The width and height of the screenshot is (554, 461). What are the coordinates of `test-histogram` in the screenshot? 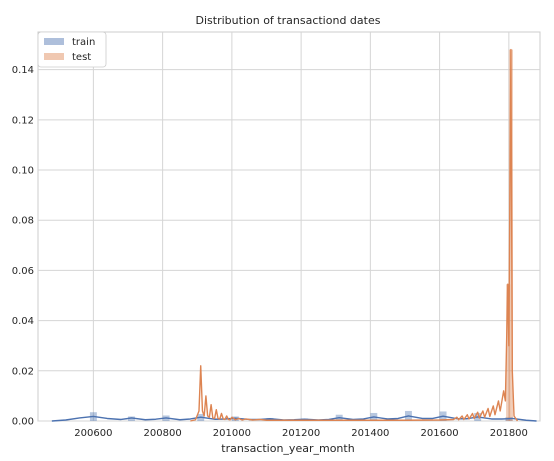 It's located at (509, 235).